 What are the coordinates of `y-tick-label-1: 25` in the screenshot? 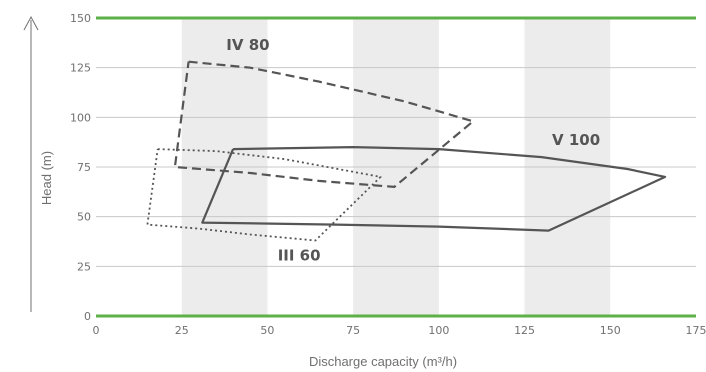 It's located at (84, 266).